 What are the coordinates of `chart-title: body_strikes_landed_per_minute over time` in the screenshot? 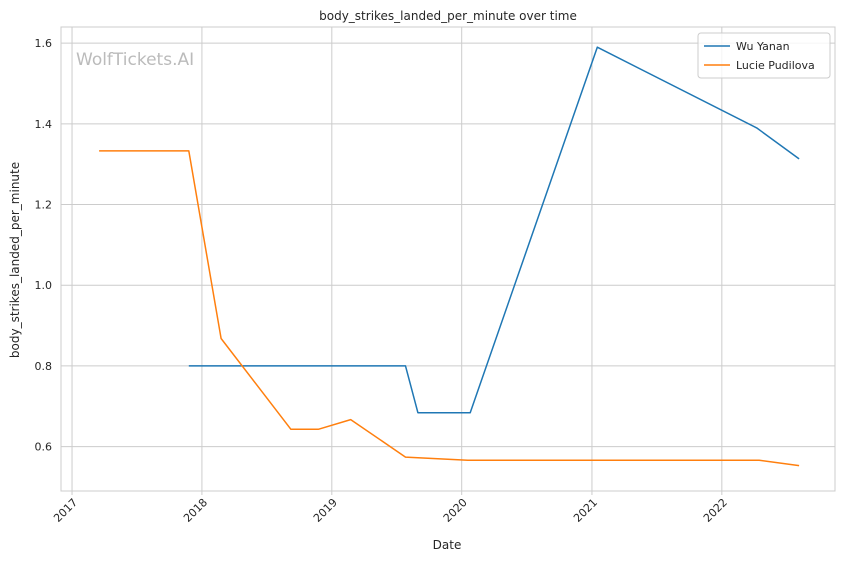 It's located at (448, 16).